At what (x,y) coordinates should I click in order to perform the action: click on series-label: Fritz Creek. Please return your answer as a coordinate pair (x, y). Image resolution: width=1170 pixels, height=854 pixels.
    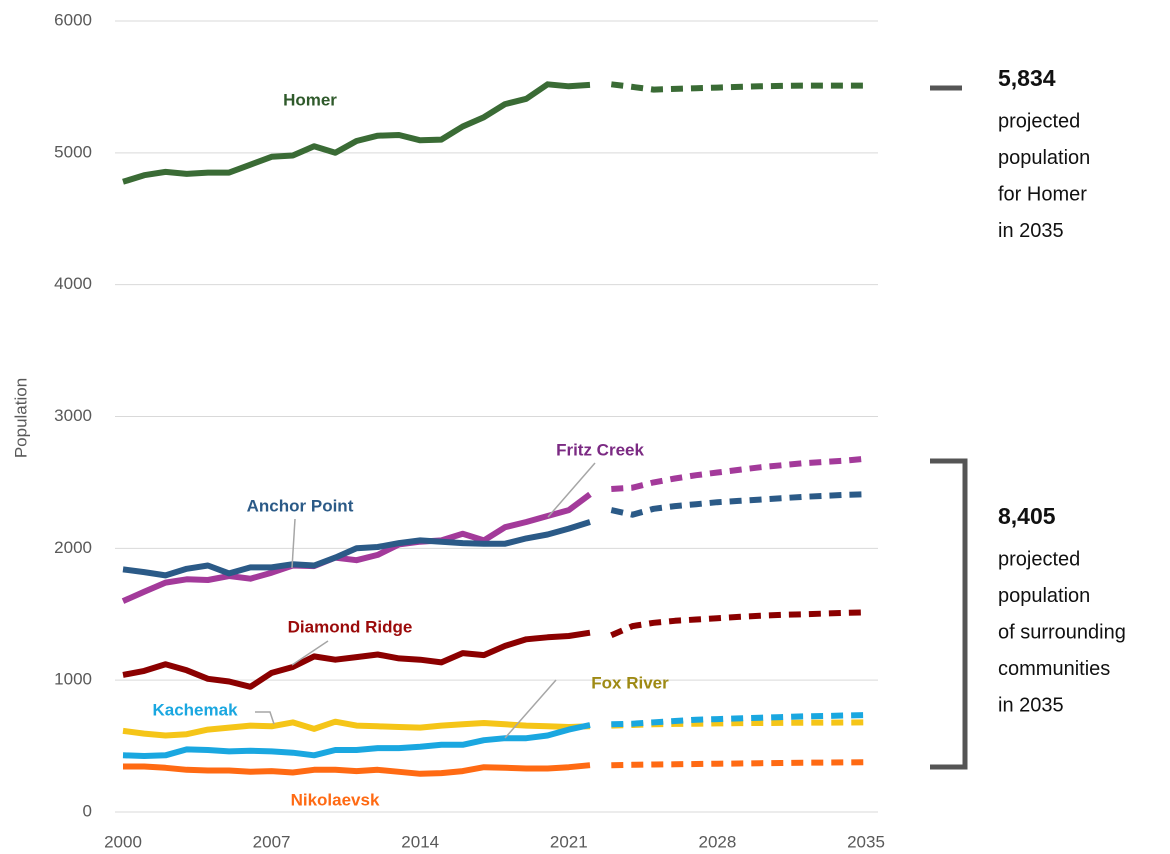
    Looking at the image, I should click on (600, 449).